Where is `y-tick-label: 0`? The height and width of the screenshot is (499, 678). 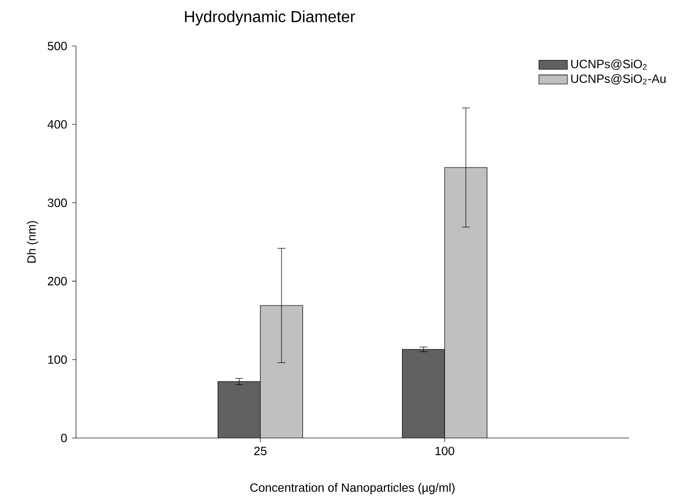
y-tick-label: 0 is located at coordinates (64, 438).